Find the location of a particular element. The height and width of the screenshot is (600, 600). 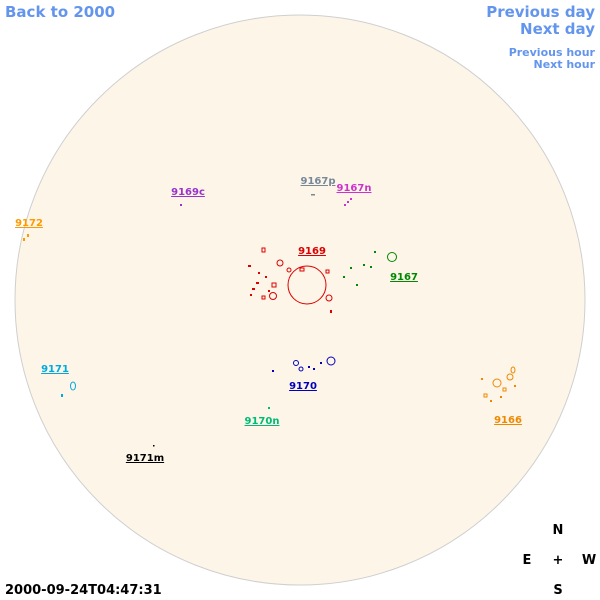

compass-north: N is located at coordinates (558, 530).